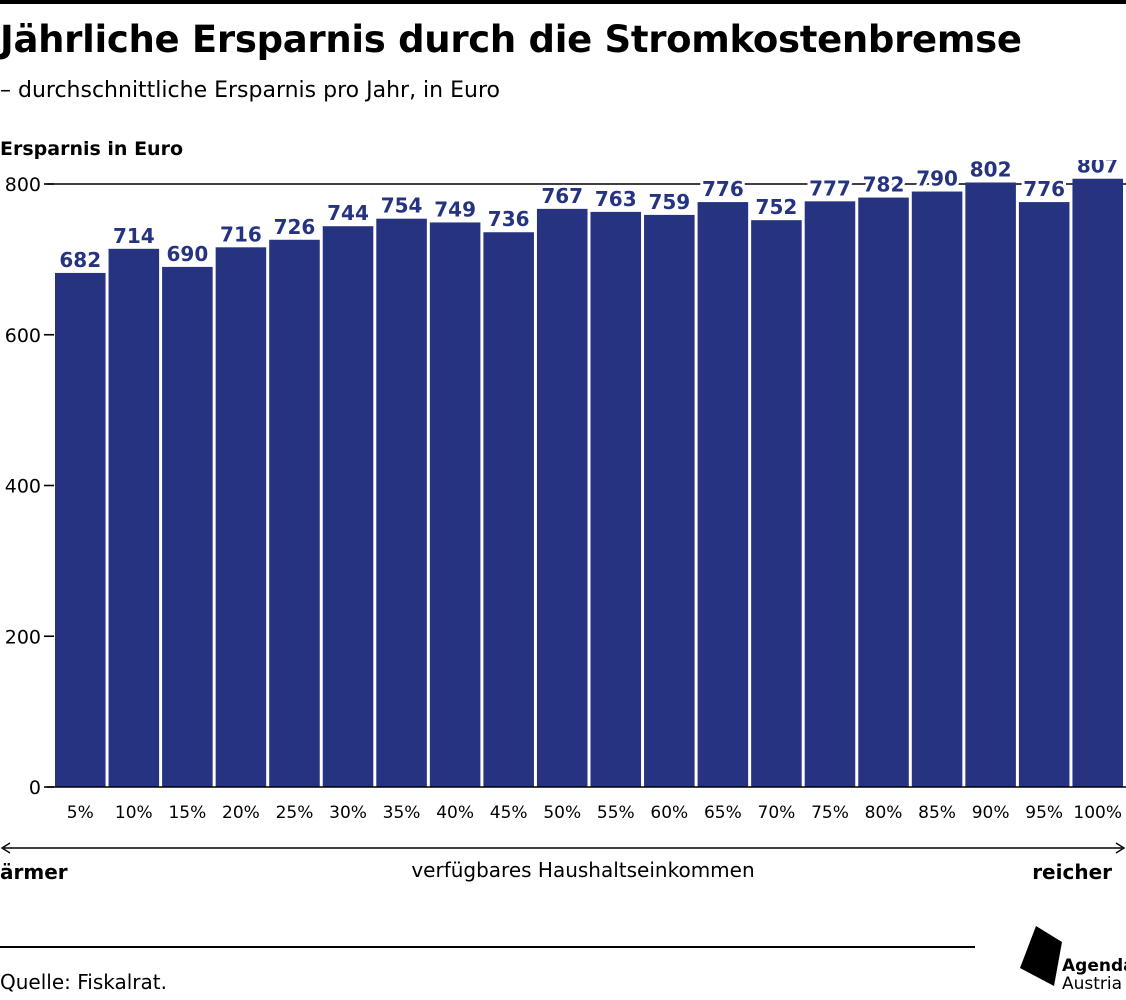 The height and width of the screenshot is (1000, 1126). Describe the element at coordinates (295, 227) in the screenshot. I see `bar-data-label: 726` at that location.